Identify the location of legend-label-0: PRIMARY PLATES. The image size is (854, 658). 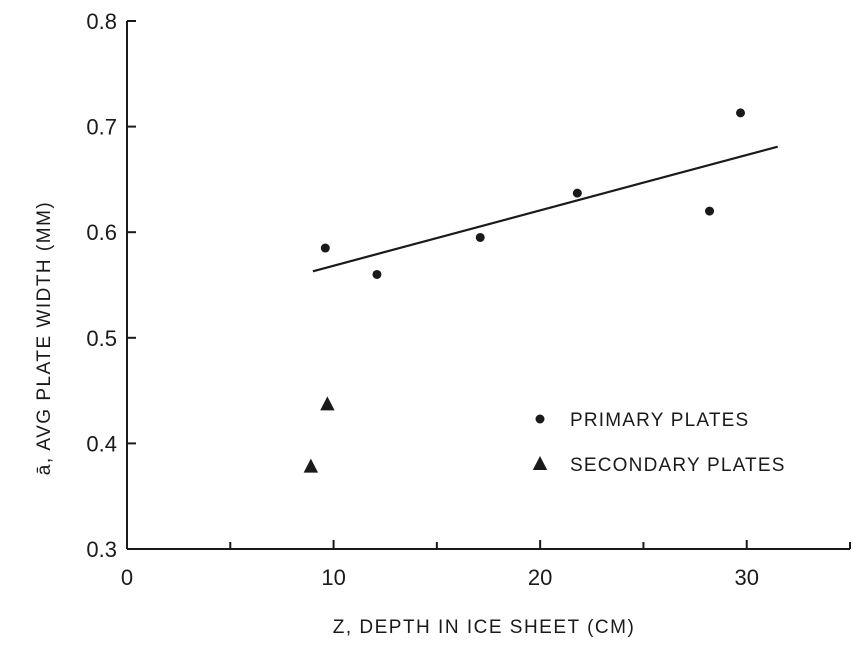
(659, 420).